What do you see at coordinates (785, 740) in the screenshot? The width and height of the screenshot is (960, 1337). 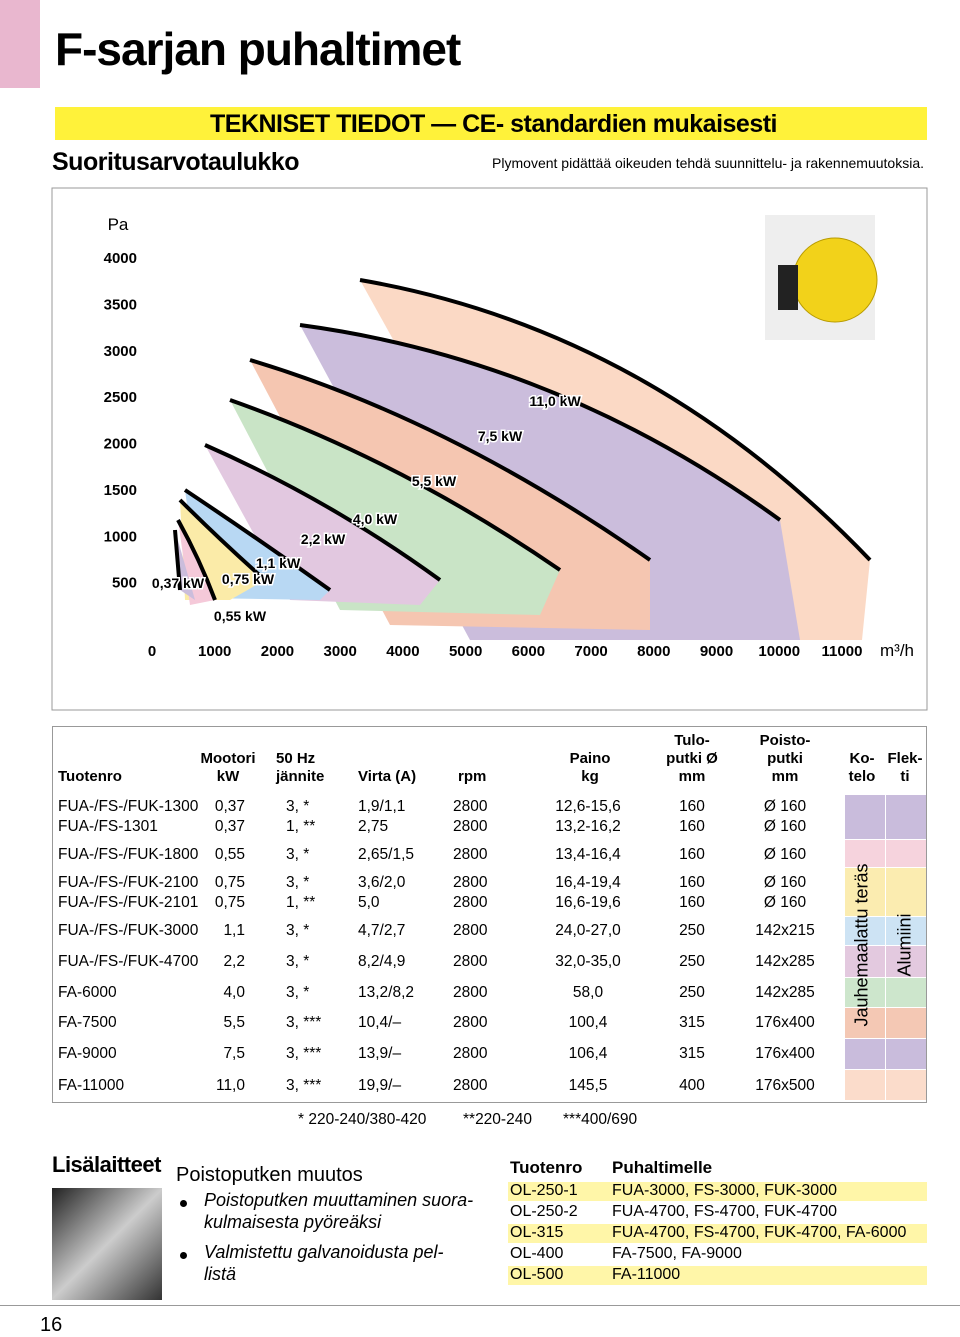 I see `th: Poisto-` at bounding box center [785, 740].